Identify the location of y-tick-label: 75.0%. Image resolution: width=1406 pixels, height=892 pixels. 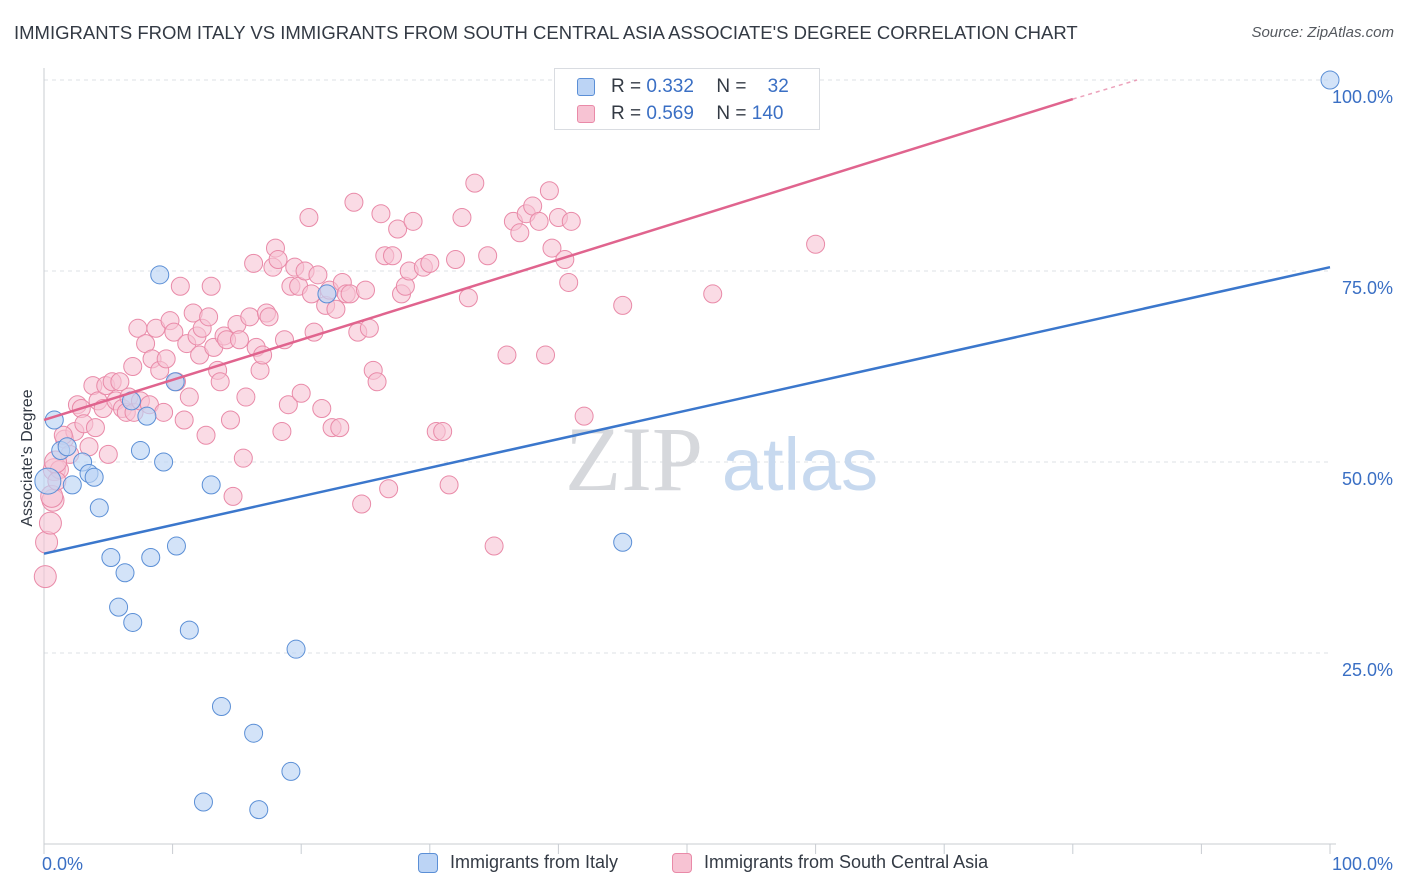
(1367, 288).